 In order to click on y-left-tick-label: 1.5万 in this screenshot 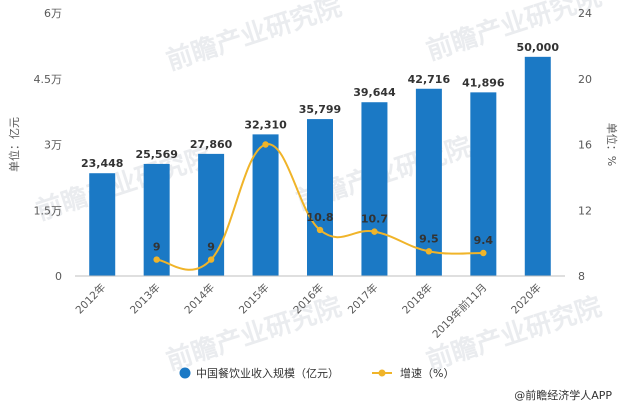, I will do `click(48, 210)`.